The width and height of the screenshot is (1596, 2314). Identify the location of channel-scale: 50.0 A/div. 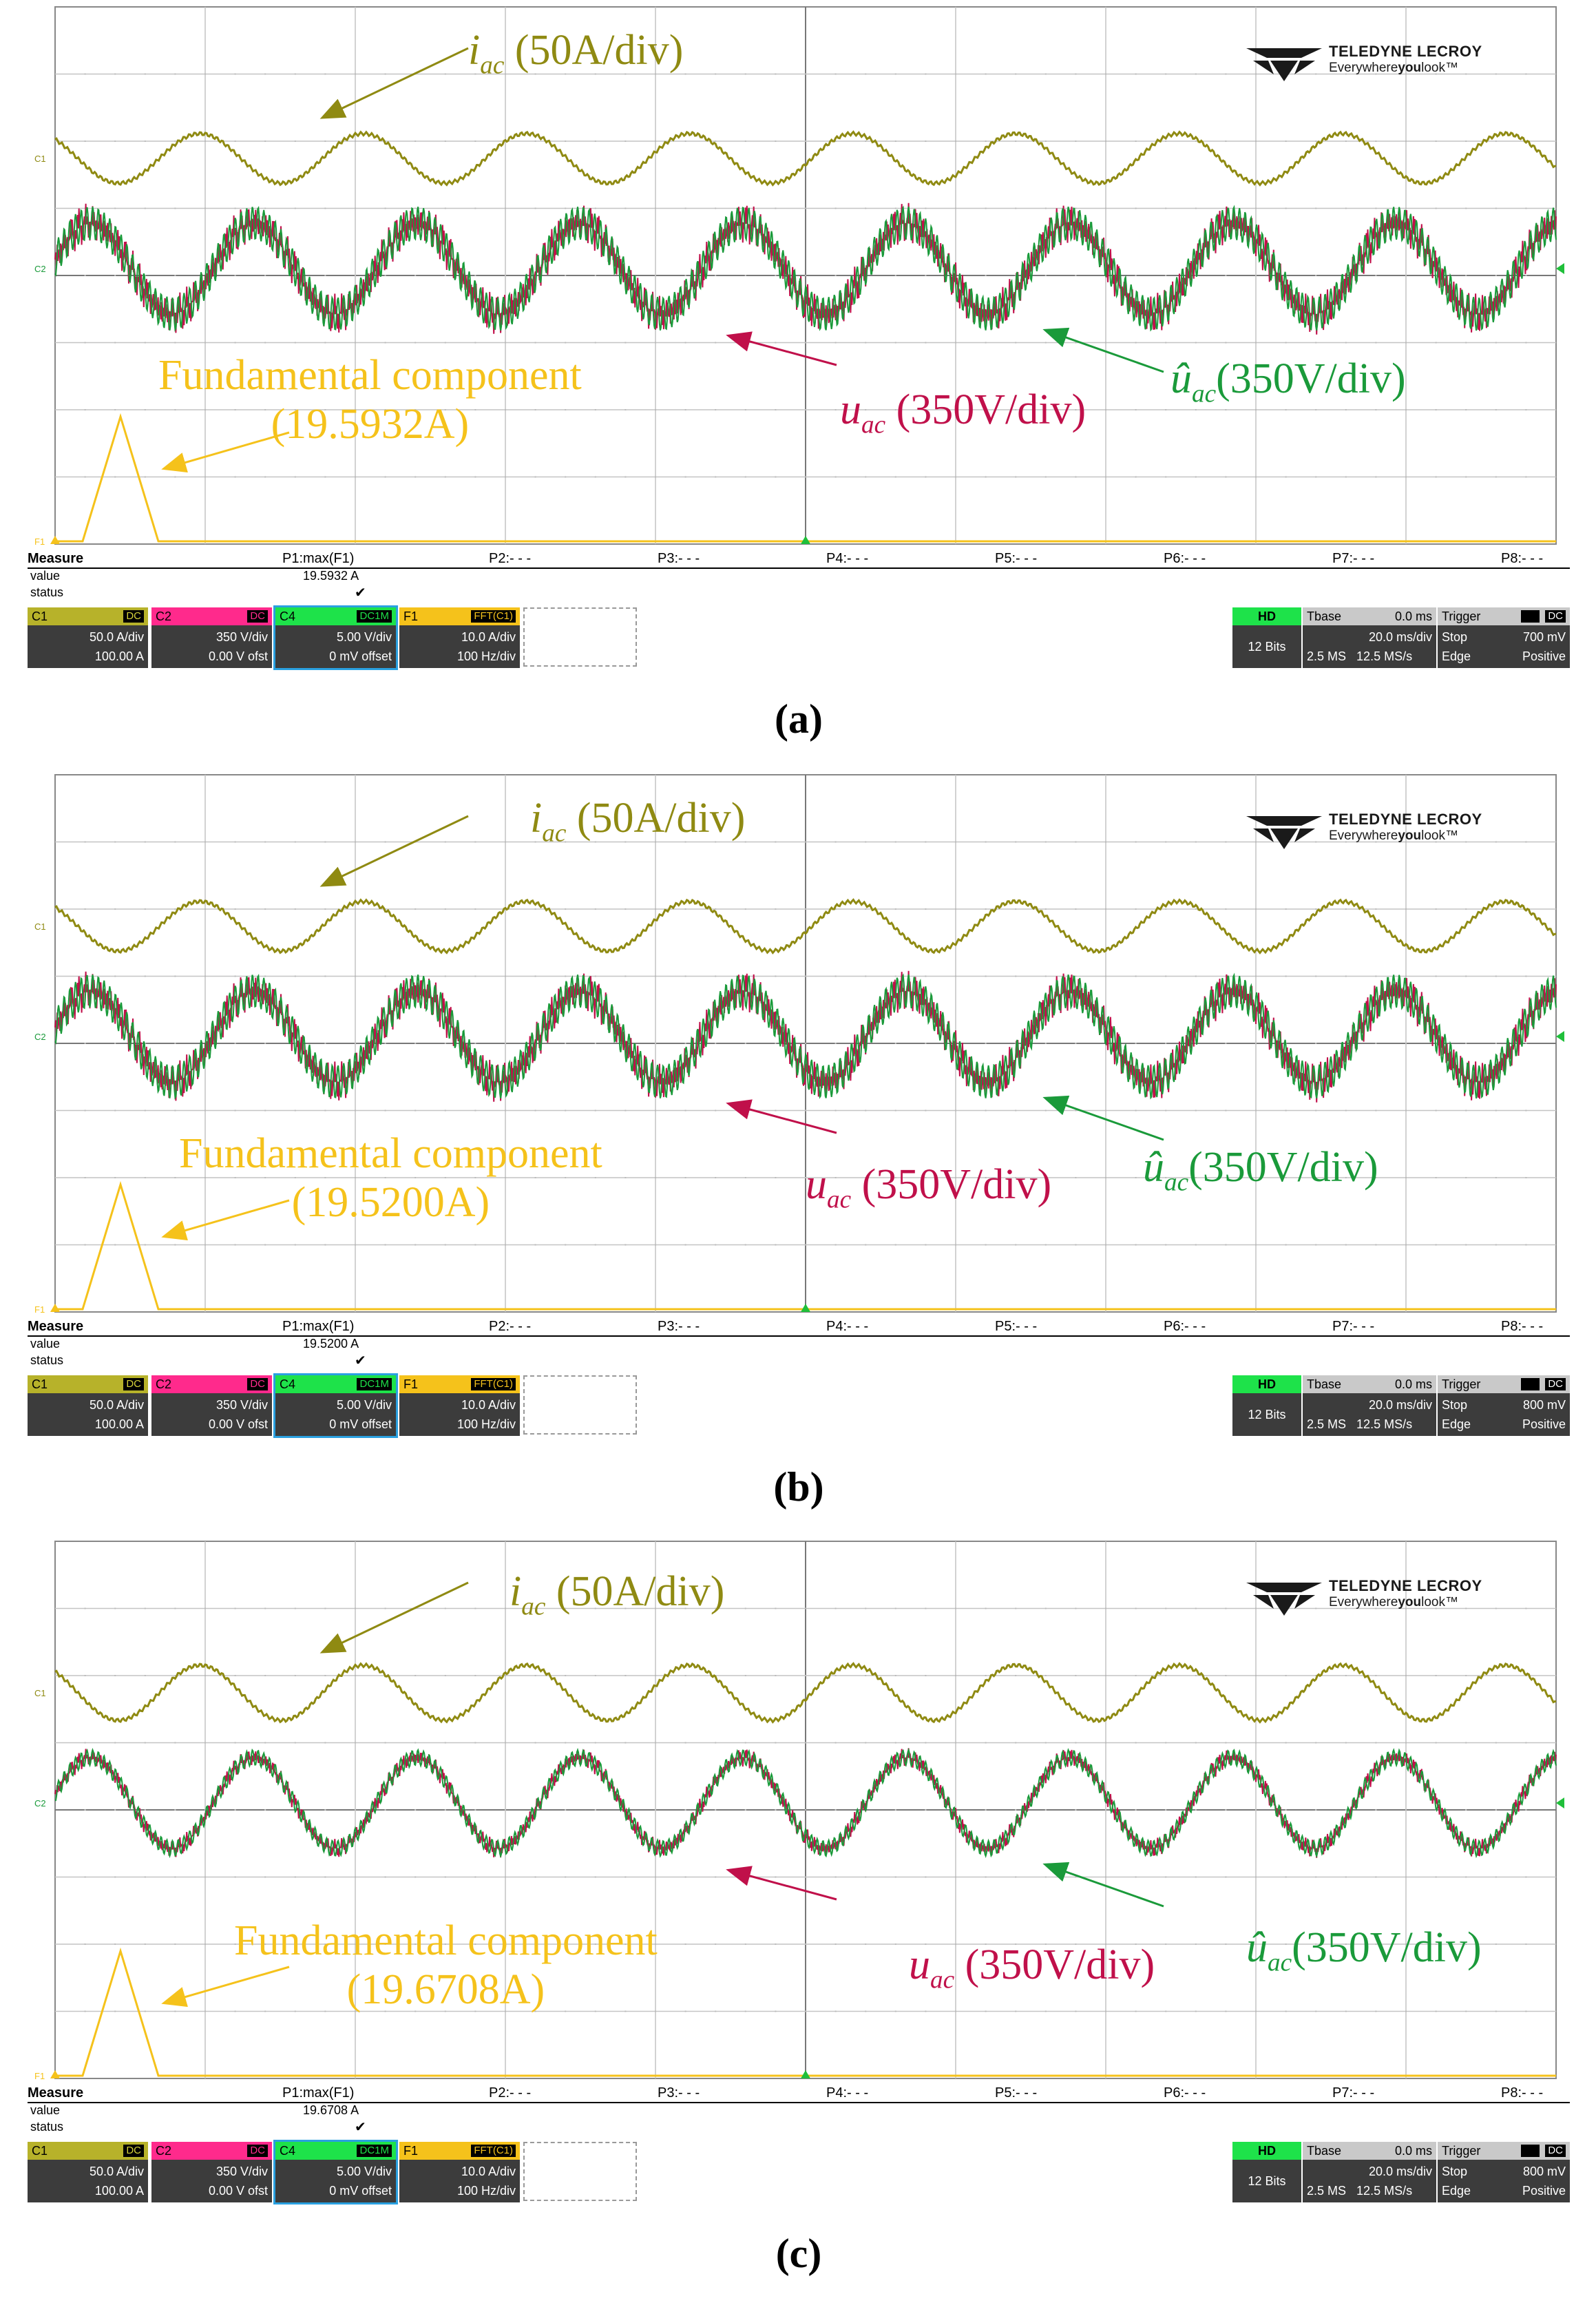
(116, 1405).